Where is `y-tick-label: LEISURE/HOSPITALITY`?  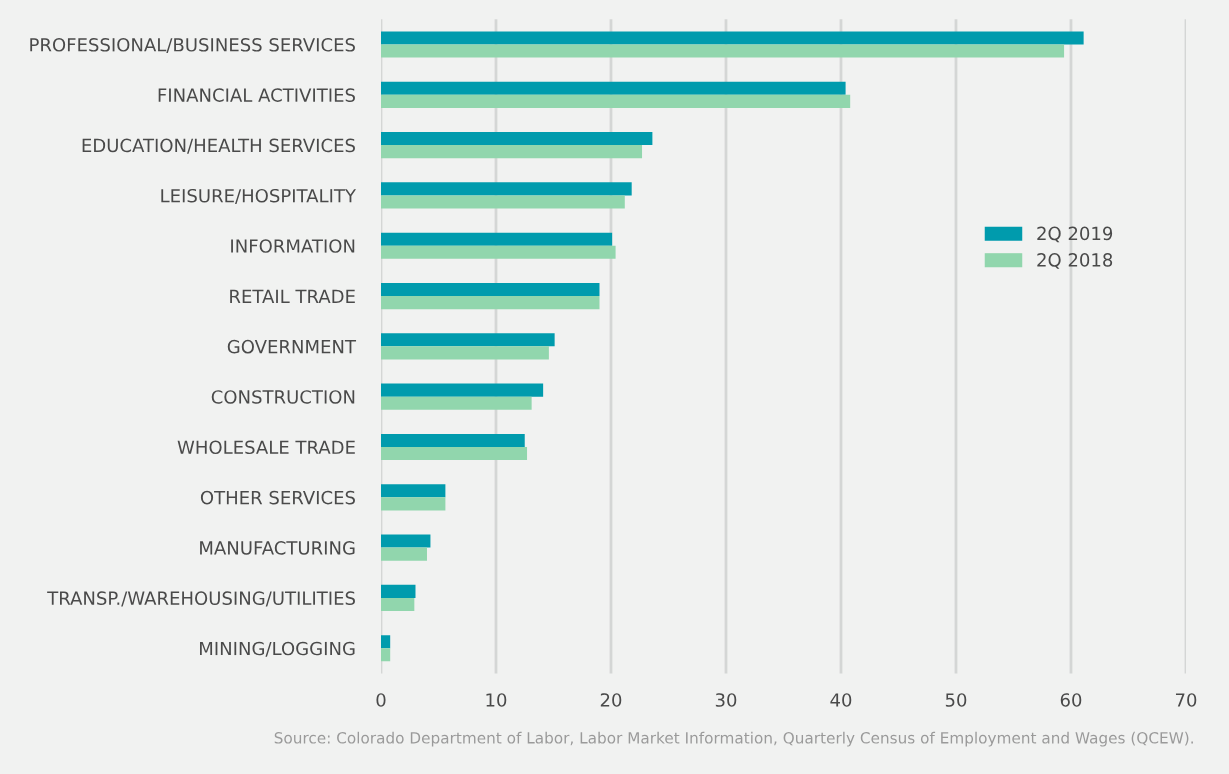 y-tick-label: LEISURE/HOSPITALITY is located at coordinates (259, 196).